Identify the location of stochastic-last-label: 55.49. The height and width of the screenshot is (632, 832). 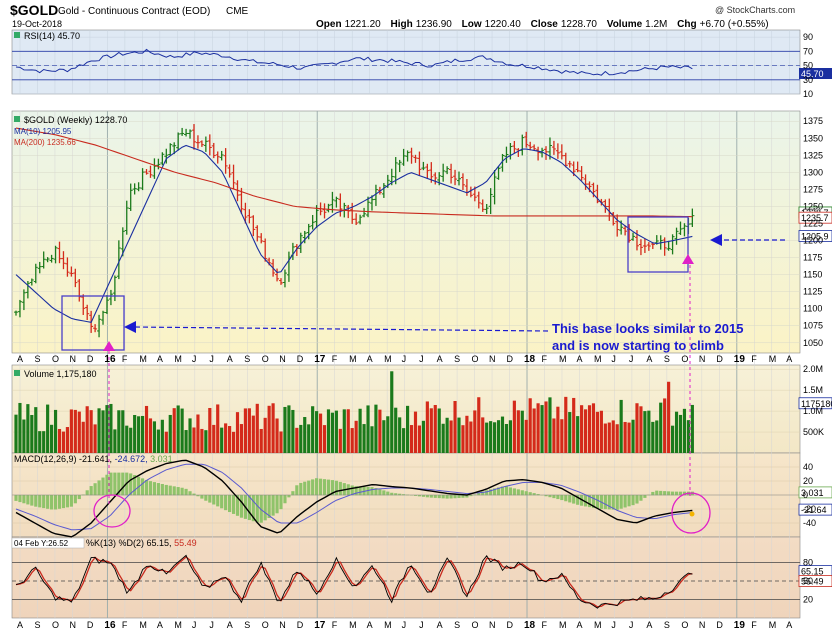
(812, 582).